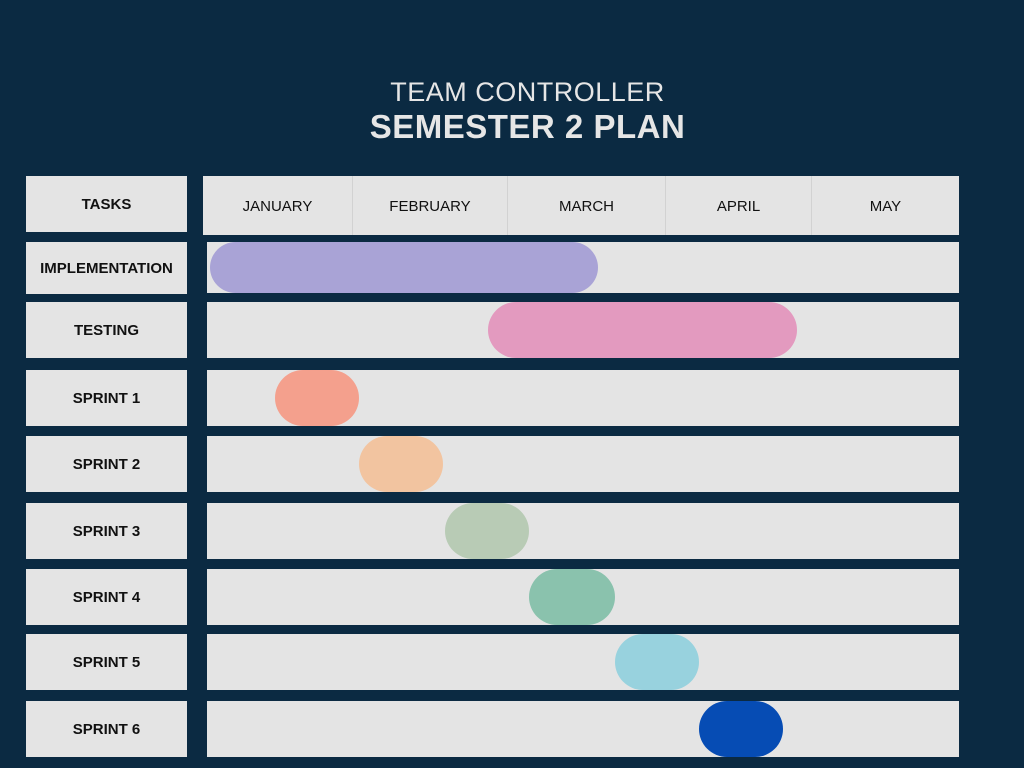  What do you see at coordinates (106, 268) in the screenshot?
I see `task-label: IMPLEMENTATION` at bounding box center [106, 268].